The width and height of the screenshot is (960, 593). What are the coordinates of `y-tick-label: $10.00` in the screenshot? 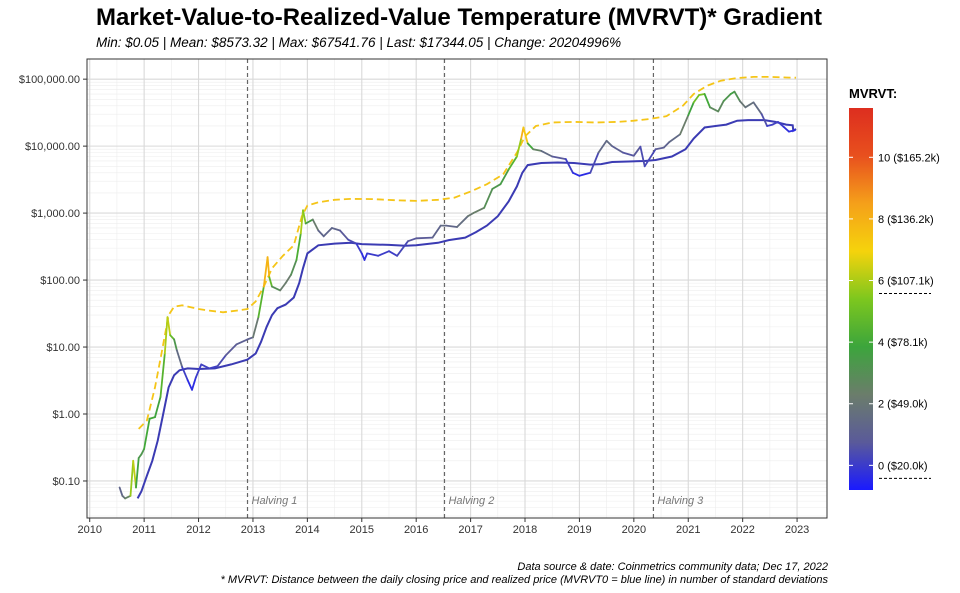 It's located at (63, 348).